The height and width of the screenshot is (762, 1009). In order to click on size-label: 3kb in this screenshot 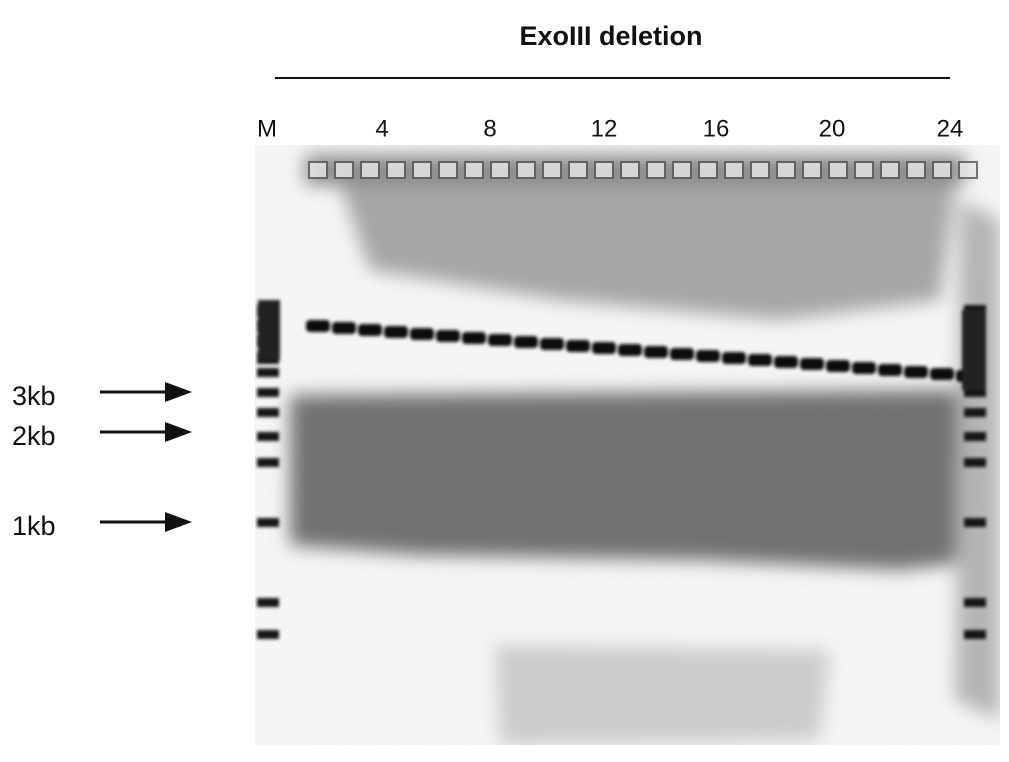, I will do `click(34, 396)`.